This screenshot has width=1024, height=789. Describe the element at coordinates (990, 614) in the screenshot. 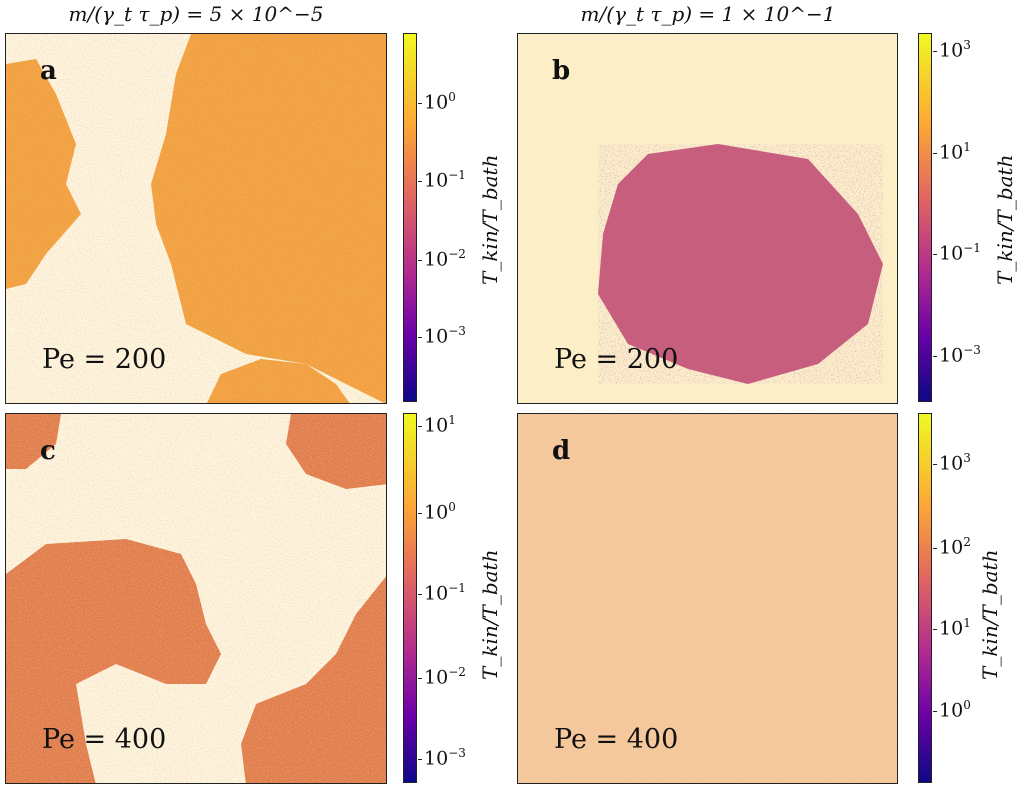

I see `colorbar-label-d: T_kin/T_bath` at that location.